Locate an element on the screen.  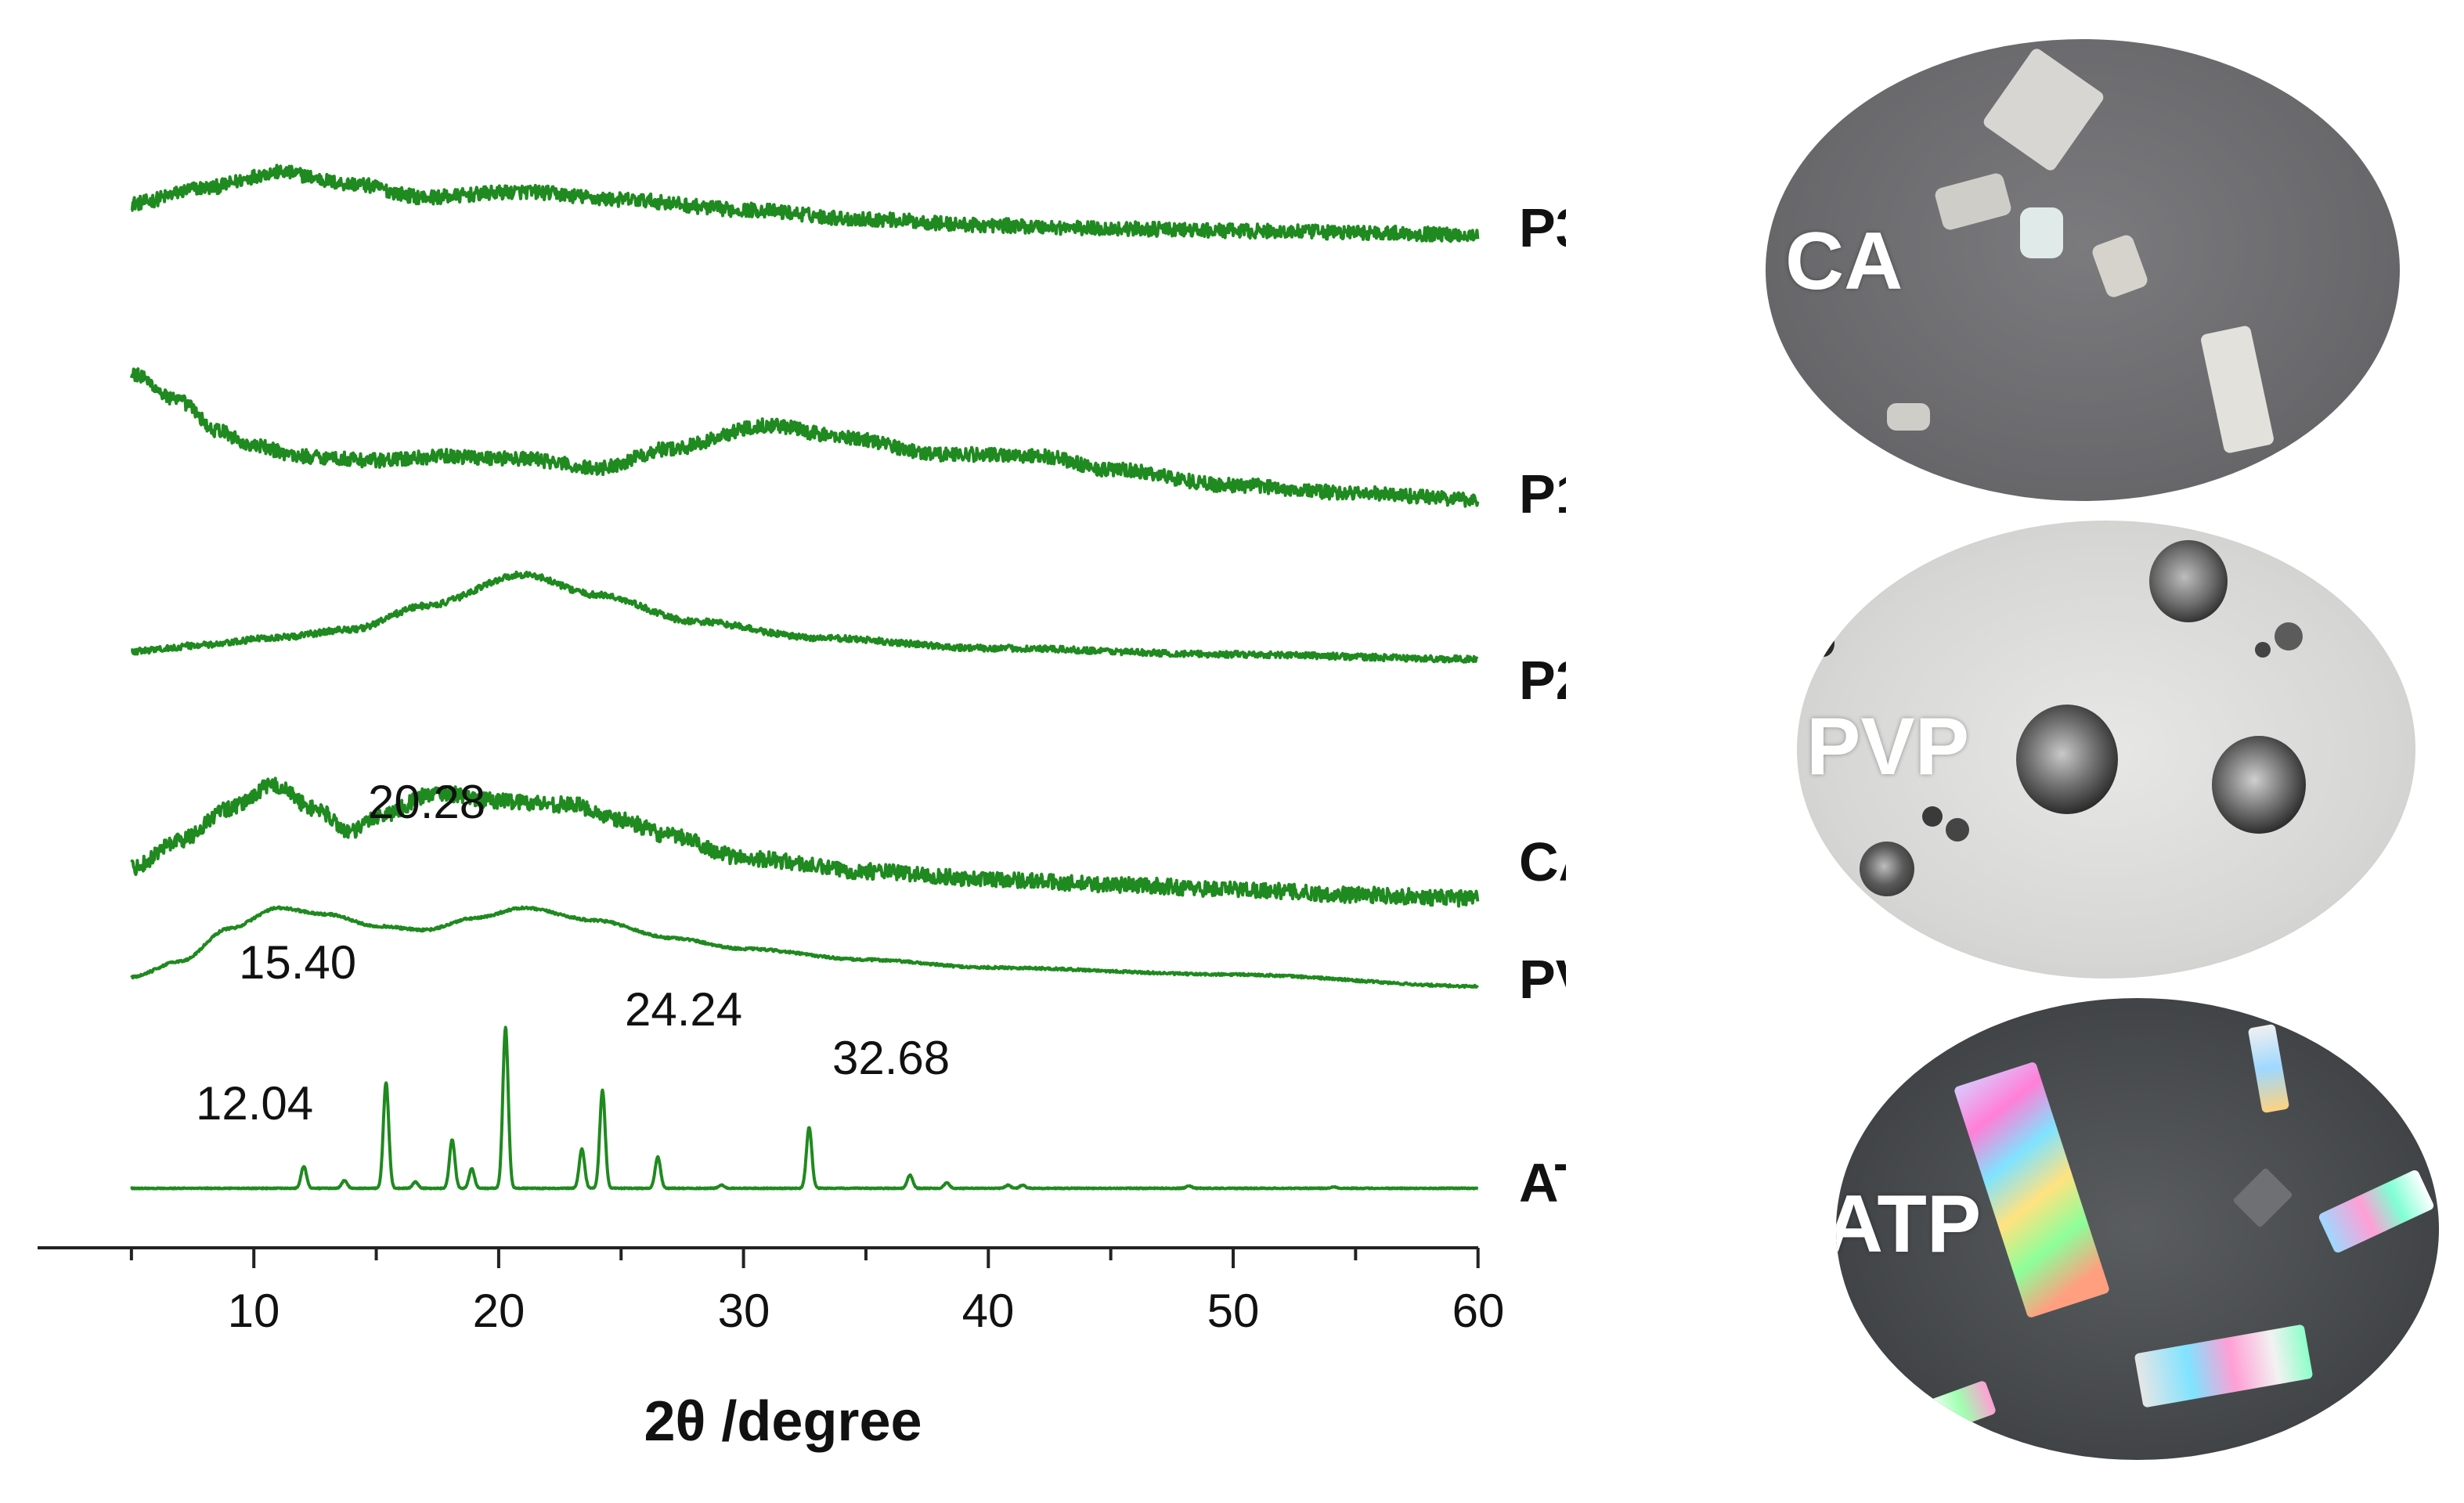
x-axis-title: 2θ /degree is located at coordinates (783, 1421).